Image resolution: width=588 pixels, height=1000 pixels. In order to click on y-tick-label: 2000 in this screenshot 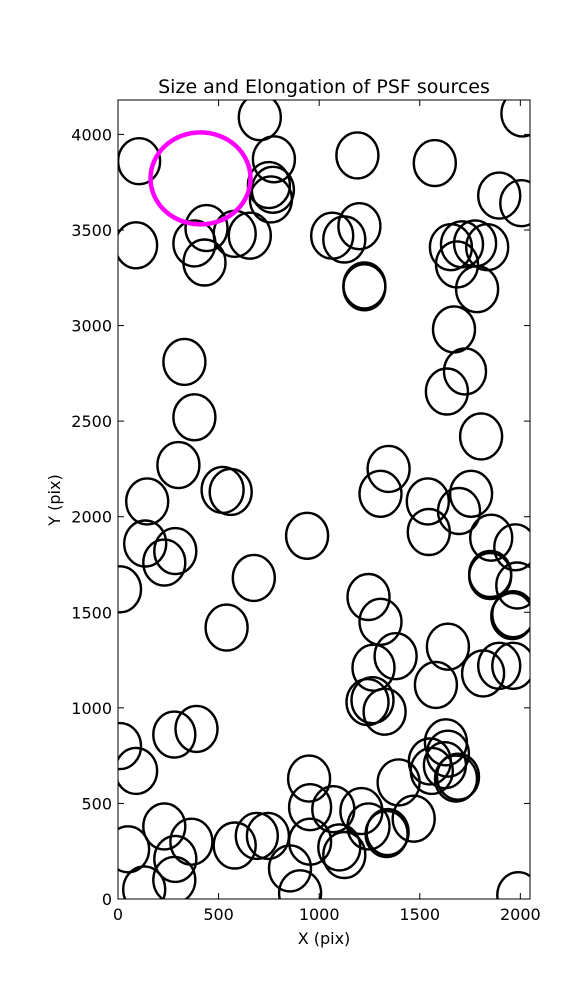, I will do `click(91, 517)`.